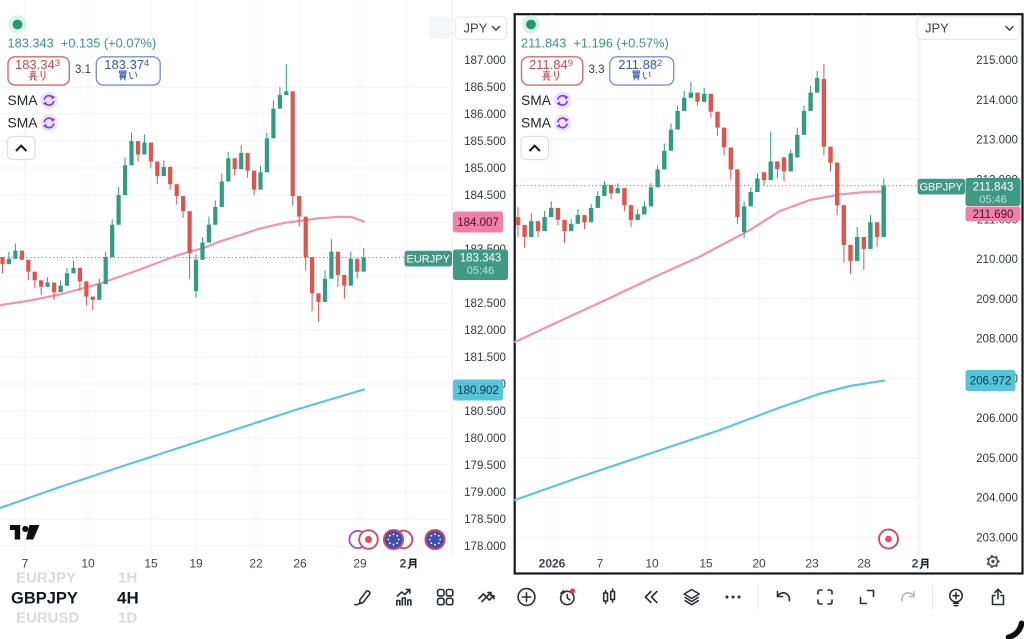 This screenshot has height=639, width=1024. What do you see at coordinates (997, 100) in the screenshot?
I see `svg-text: 214.000` at bounding box center [997, 100].